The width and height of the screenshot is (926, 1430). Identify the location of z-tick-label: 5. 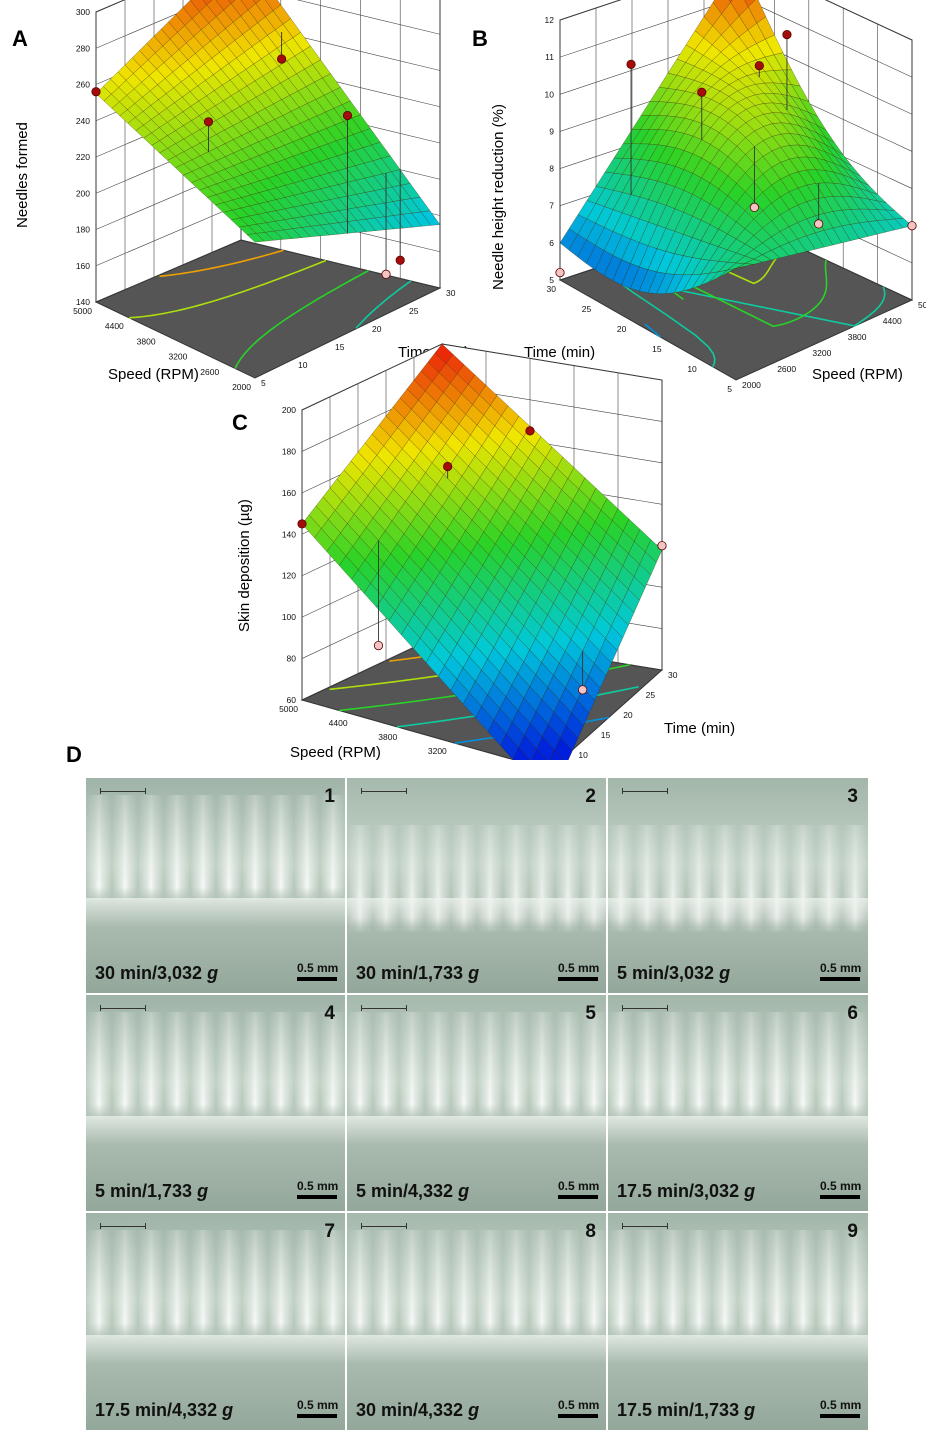
(551, 280).